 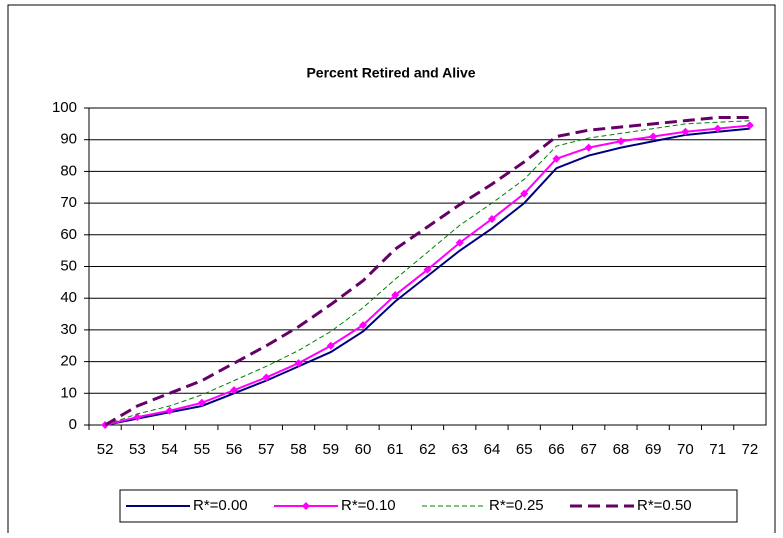 What do you see at coordinates (750, 449) in the screenshot?
I see `x-tick-label: 72` at bounding box center [750, 449].